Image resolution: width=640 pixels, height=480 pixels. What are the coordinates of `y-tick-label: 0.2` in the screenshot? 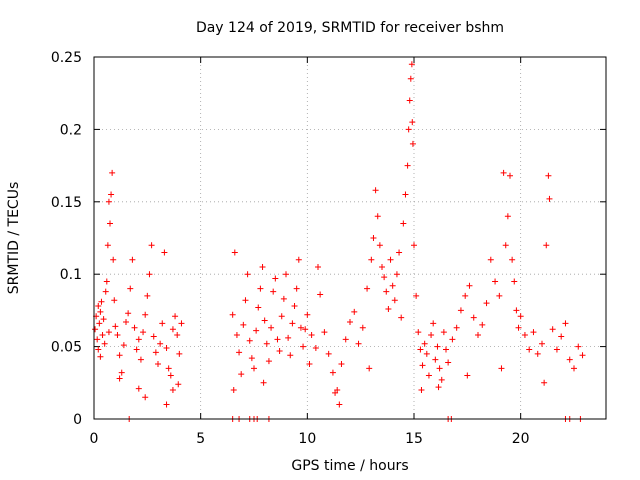 It's located at (71, 130).